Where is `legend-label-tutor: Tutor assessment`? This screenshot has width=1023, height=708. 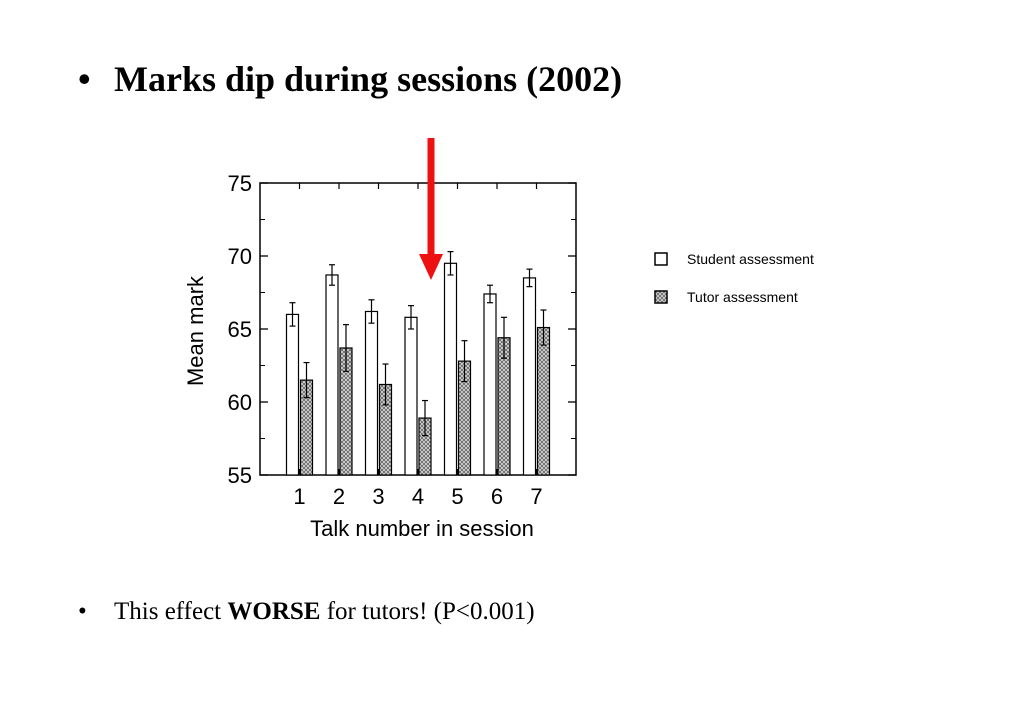
legend-label-tutor: Tutor assessment is located at coordinates (742, 297).